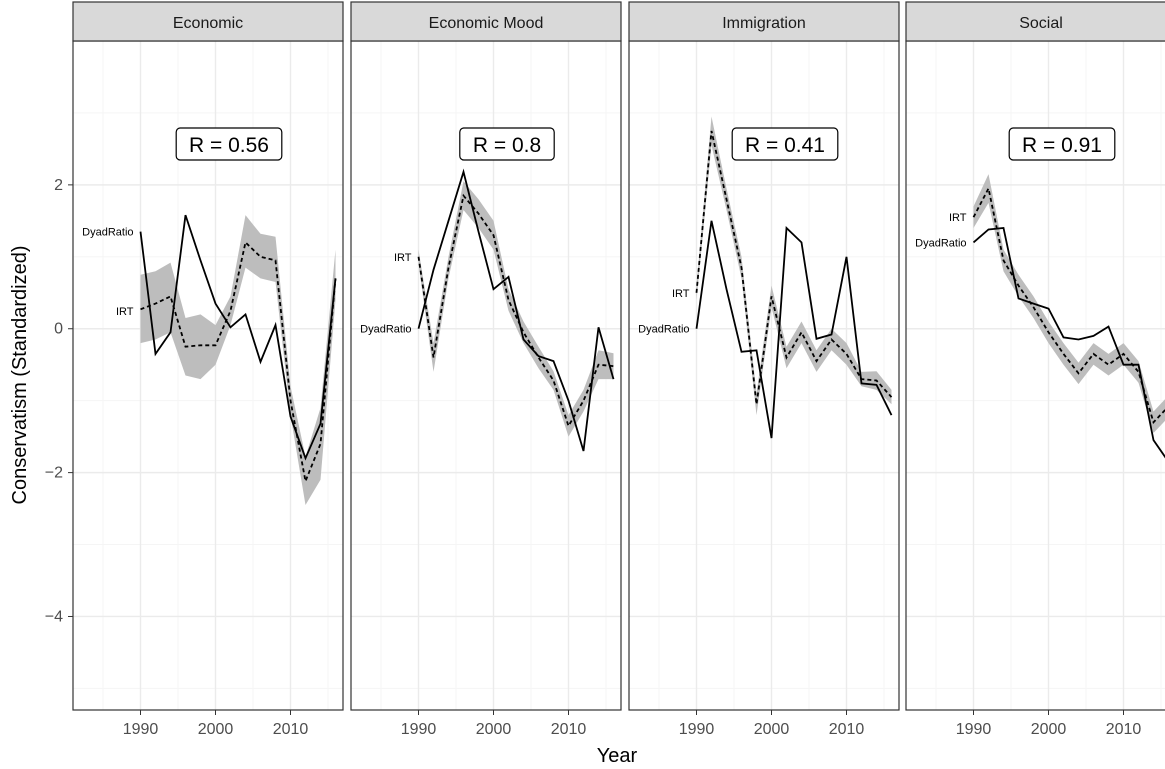 This screenshot has height=769, width=1165. I want to click on facet-title: Social, so click(1041, 23).